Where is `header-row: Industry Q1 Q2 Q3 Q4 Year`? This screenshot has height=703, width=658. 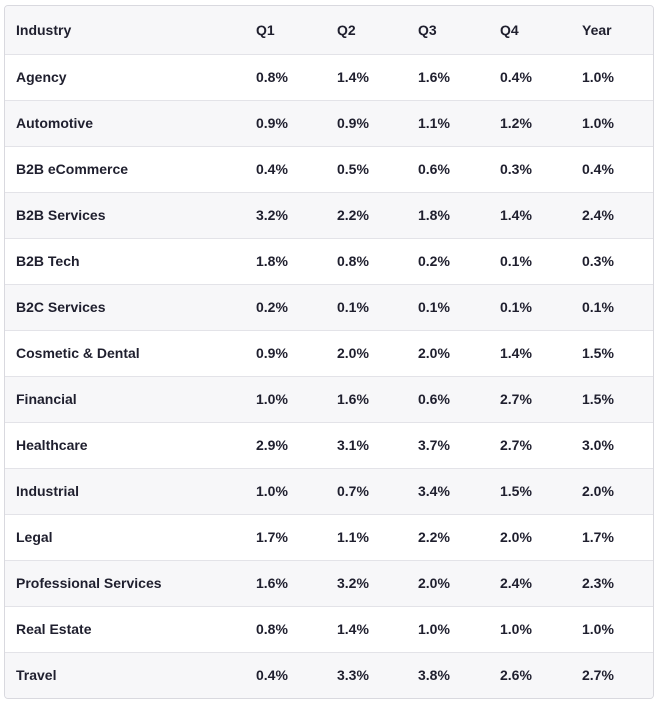
header-row: Industry Q1 Q2 Q3 Q4 Year is located at coordinates (329, 30).